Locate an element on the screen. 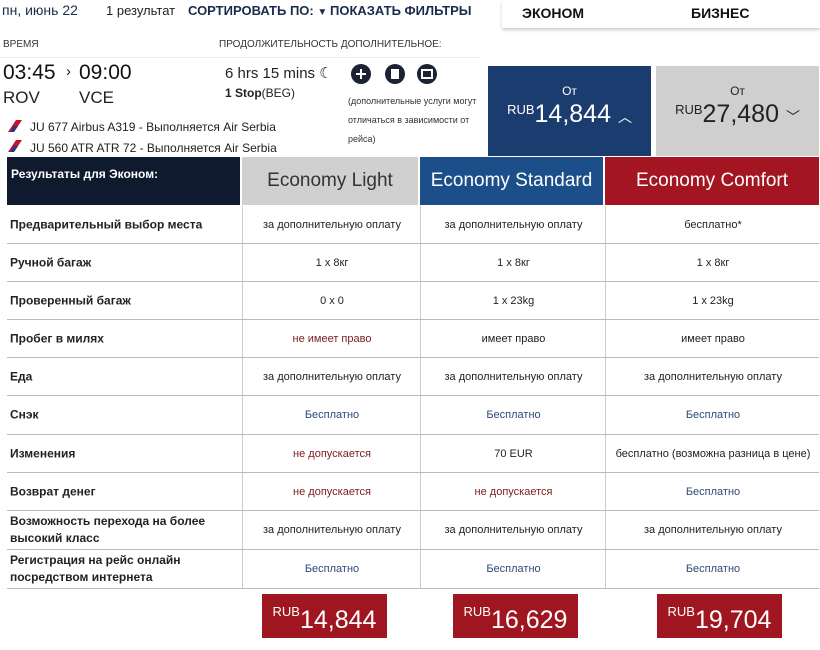  row-label: Снэк is located at coordinates (24, 414).